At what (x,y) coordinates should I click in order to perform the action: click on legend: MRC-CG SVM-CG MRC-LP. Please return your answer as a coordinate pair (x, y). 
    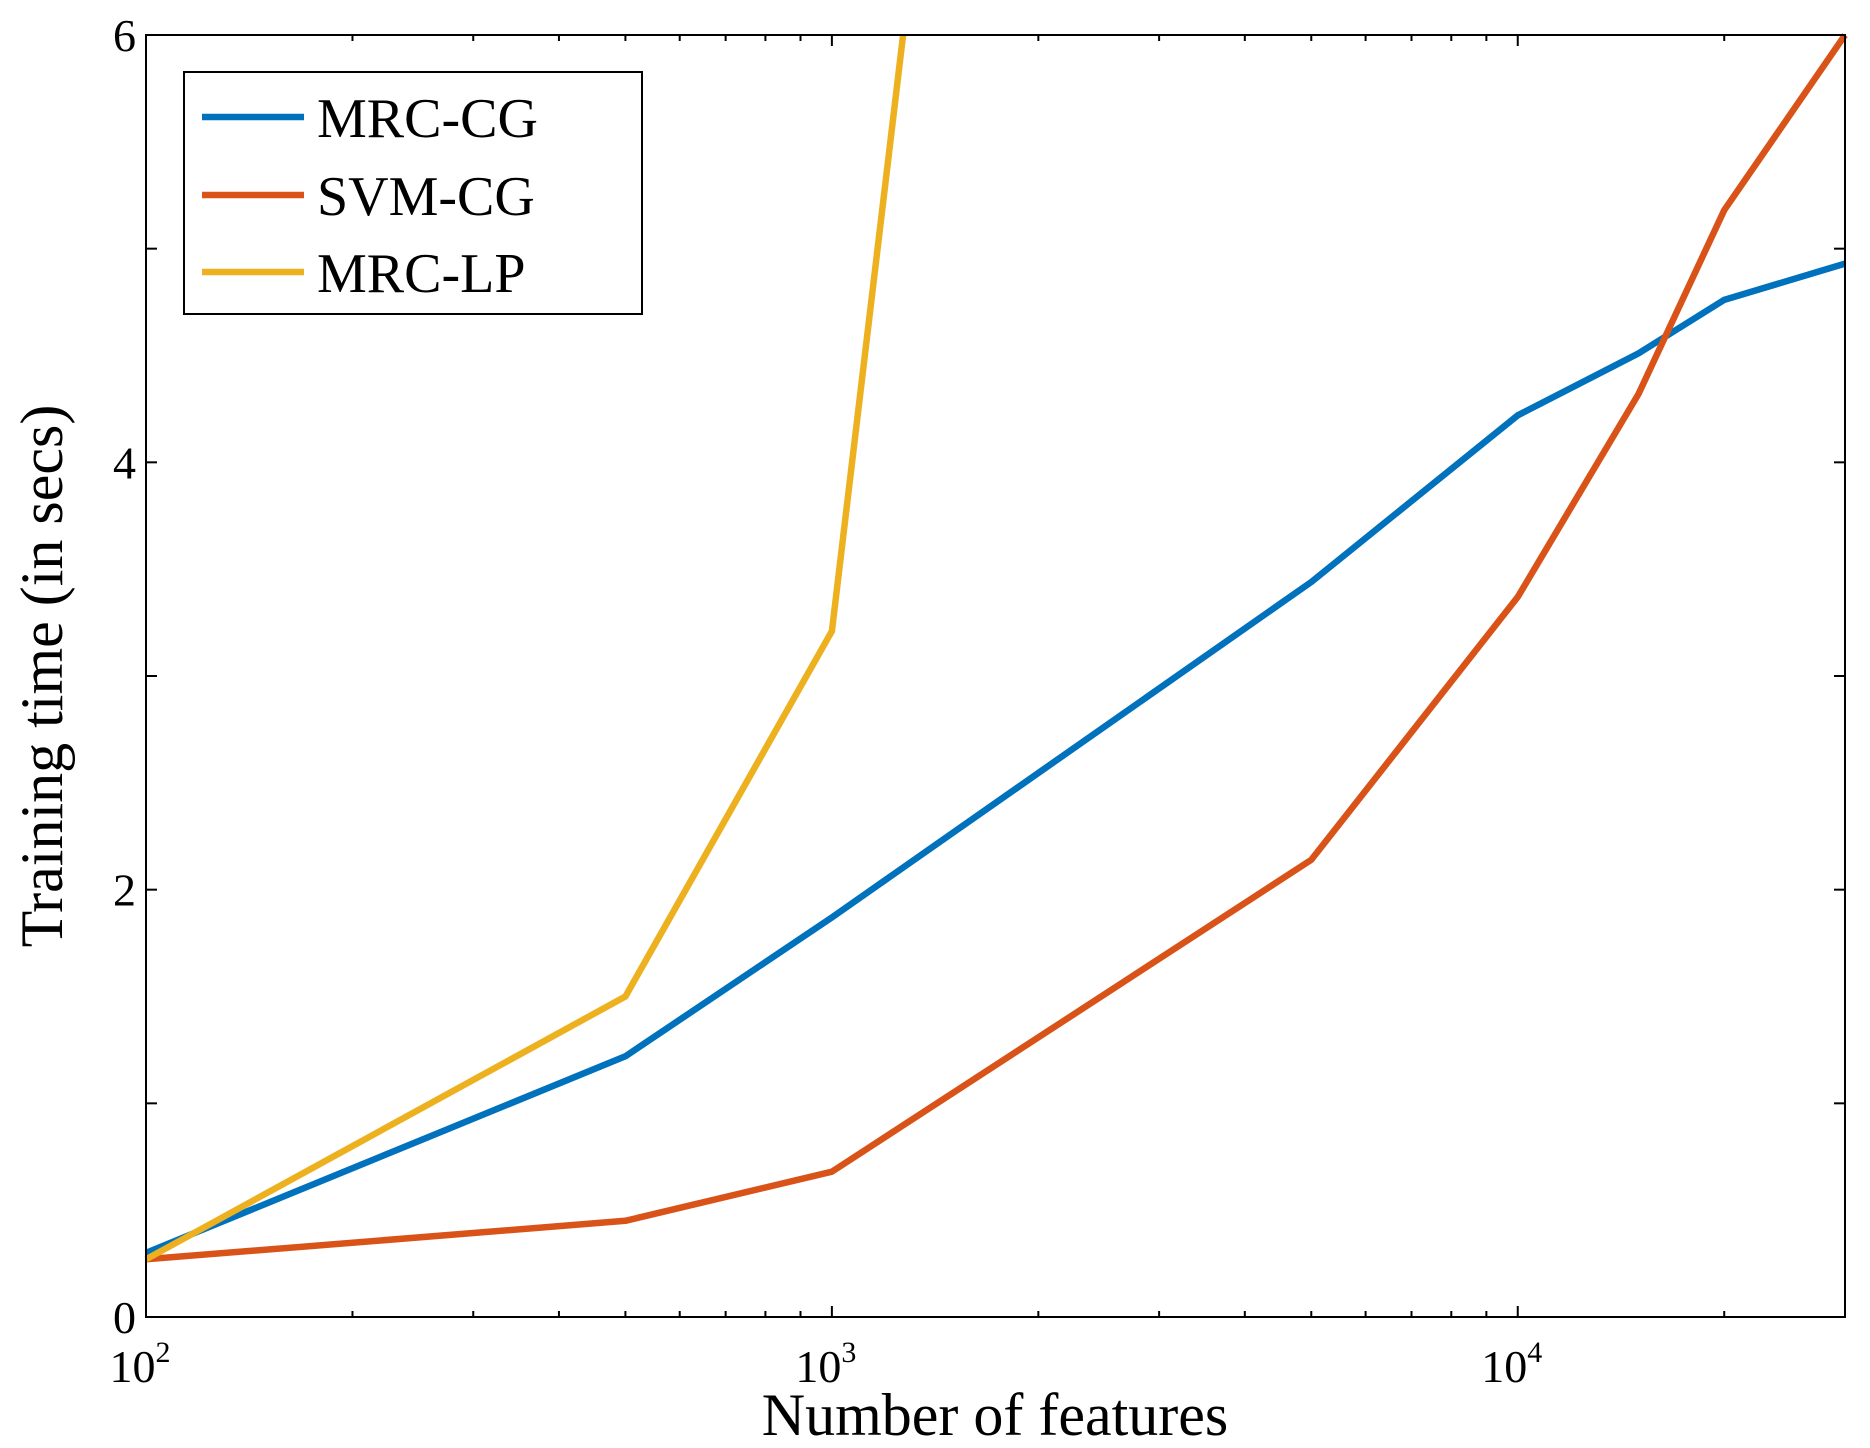
    Looking at the image, I should click on (413, 193).